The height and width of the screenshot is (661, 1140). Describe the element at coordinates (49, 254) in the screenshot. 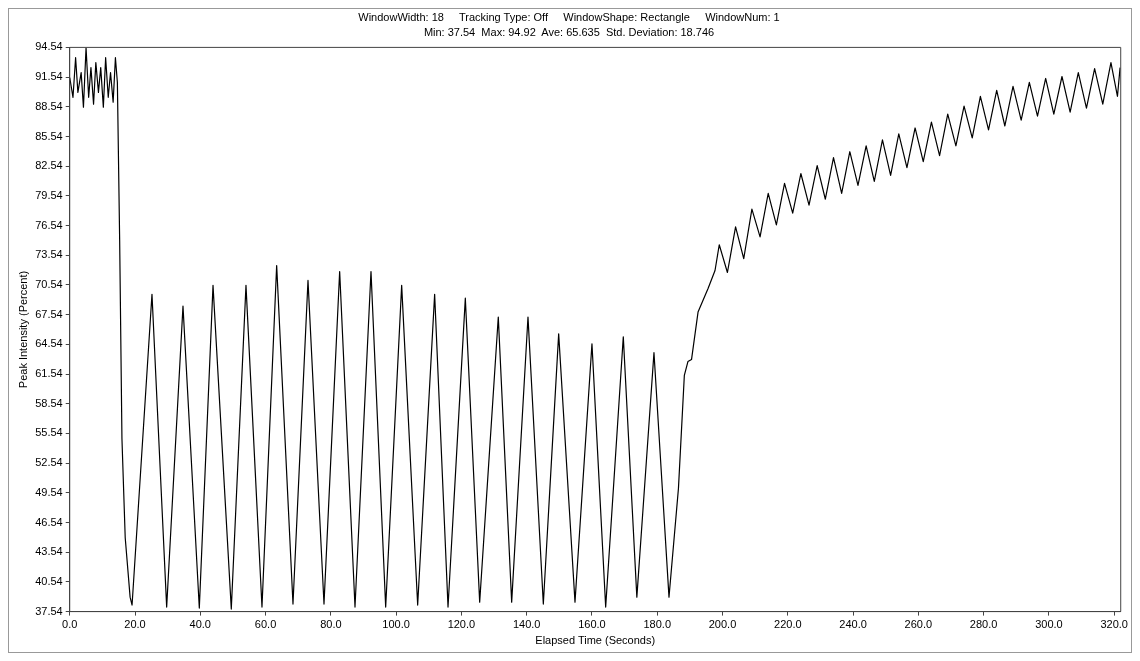

I see `y-tick-label: 73.54` at that location.